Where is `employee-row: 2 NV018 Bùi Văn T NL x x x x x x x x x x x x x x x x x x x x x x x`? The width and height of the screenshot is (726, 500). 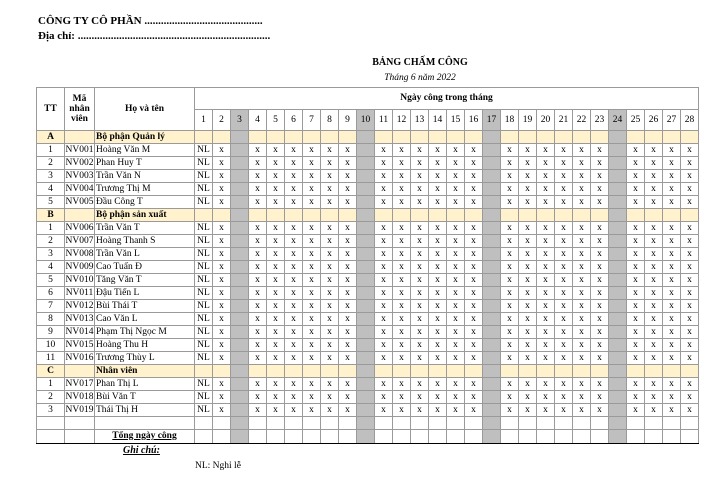 employee-row: 2 NV018 Bùi Văn T NL x x x x x x x x x x x x x x x x x x x x x x x is located at coordinates (367, 397).